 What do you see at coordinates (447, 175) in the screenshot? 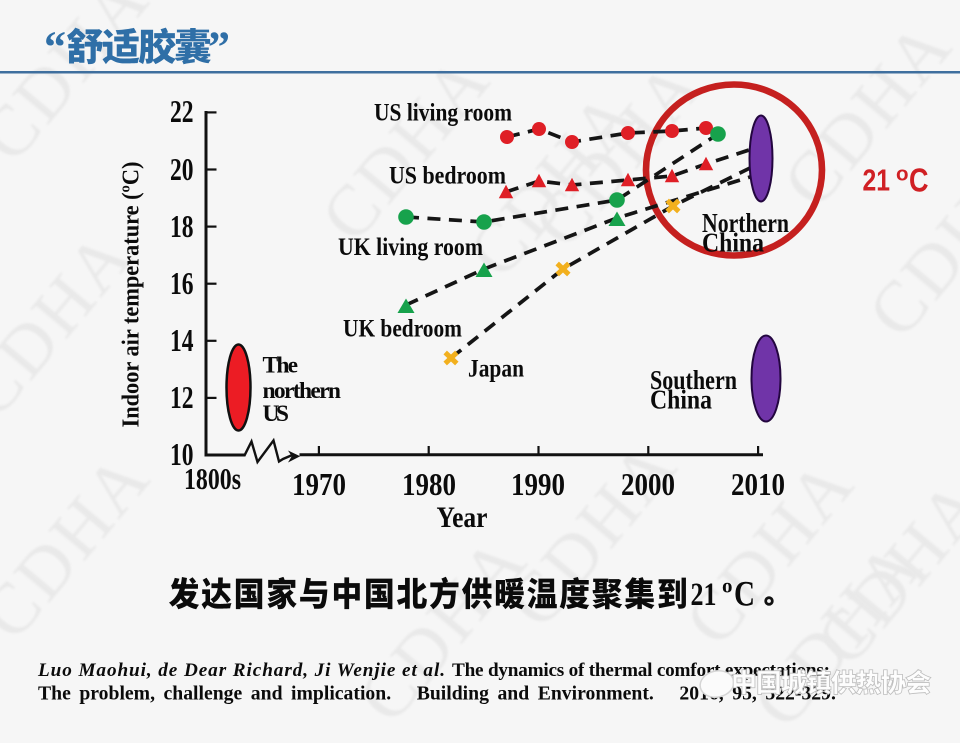
I see `svg-text: US bedroom` at bounding box center [447, 175].